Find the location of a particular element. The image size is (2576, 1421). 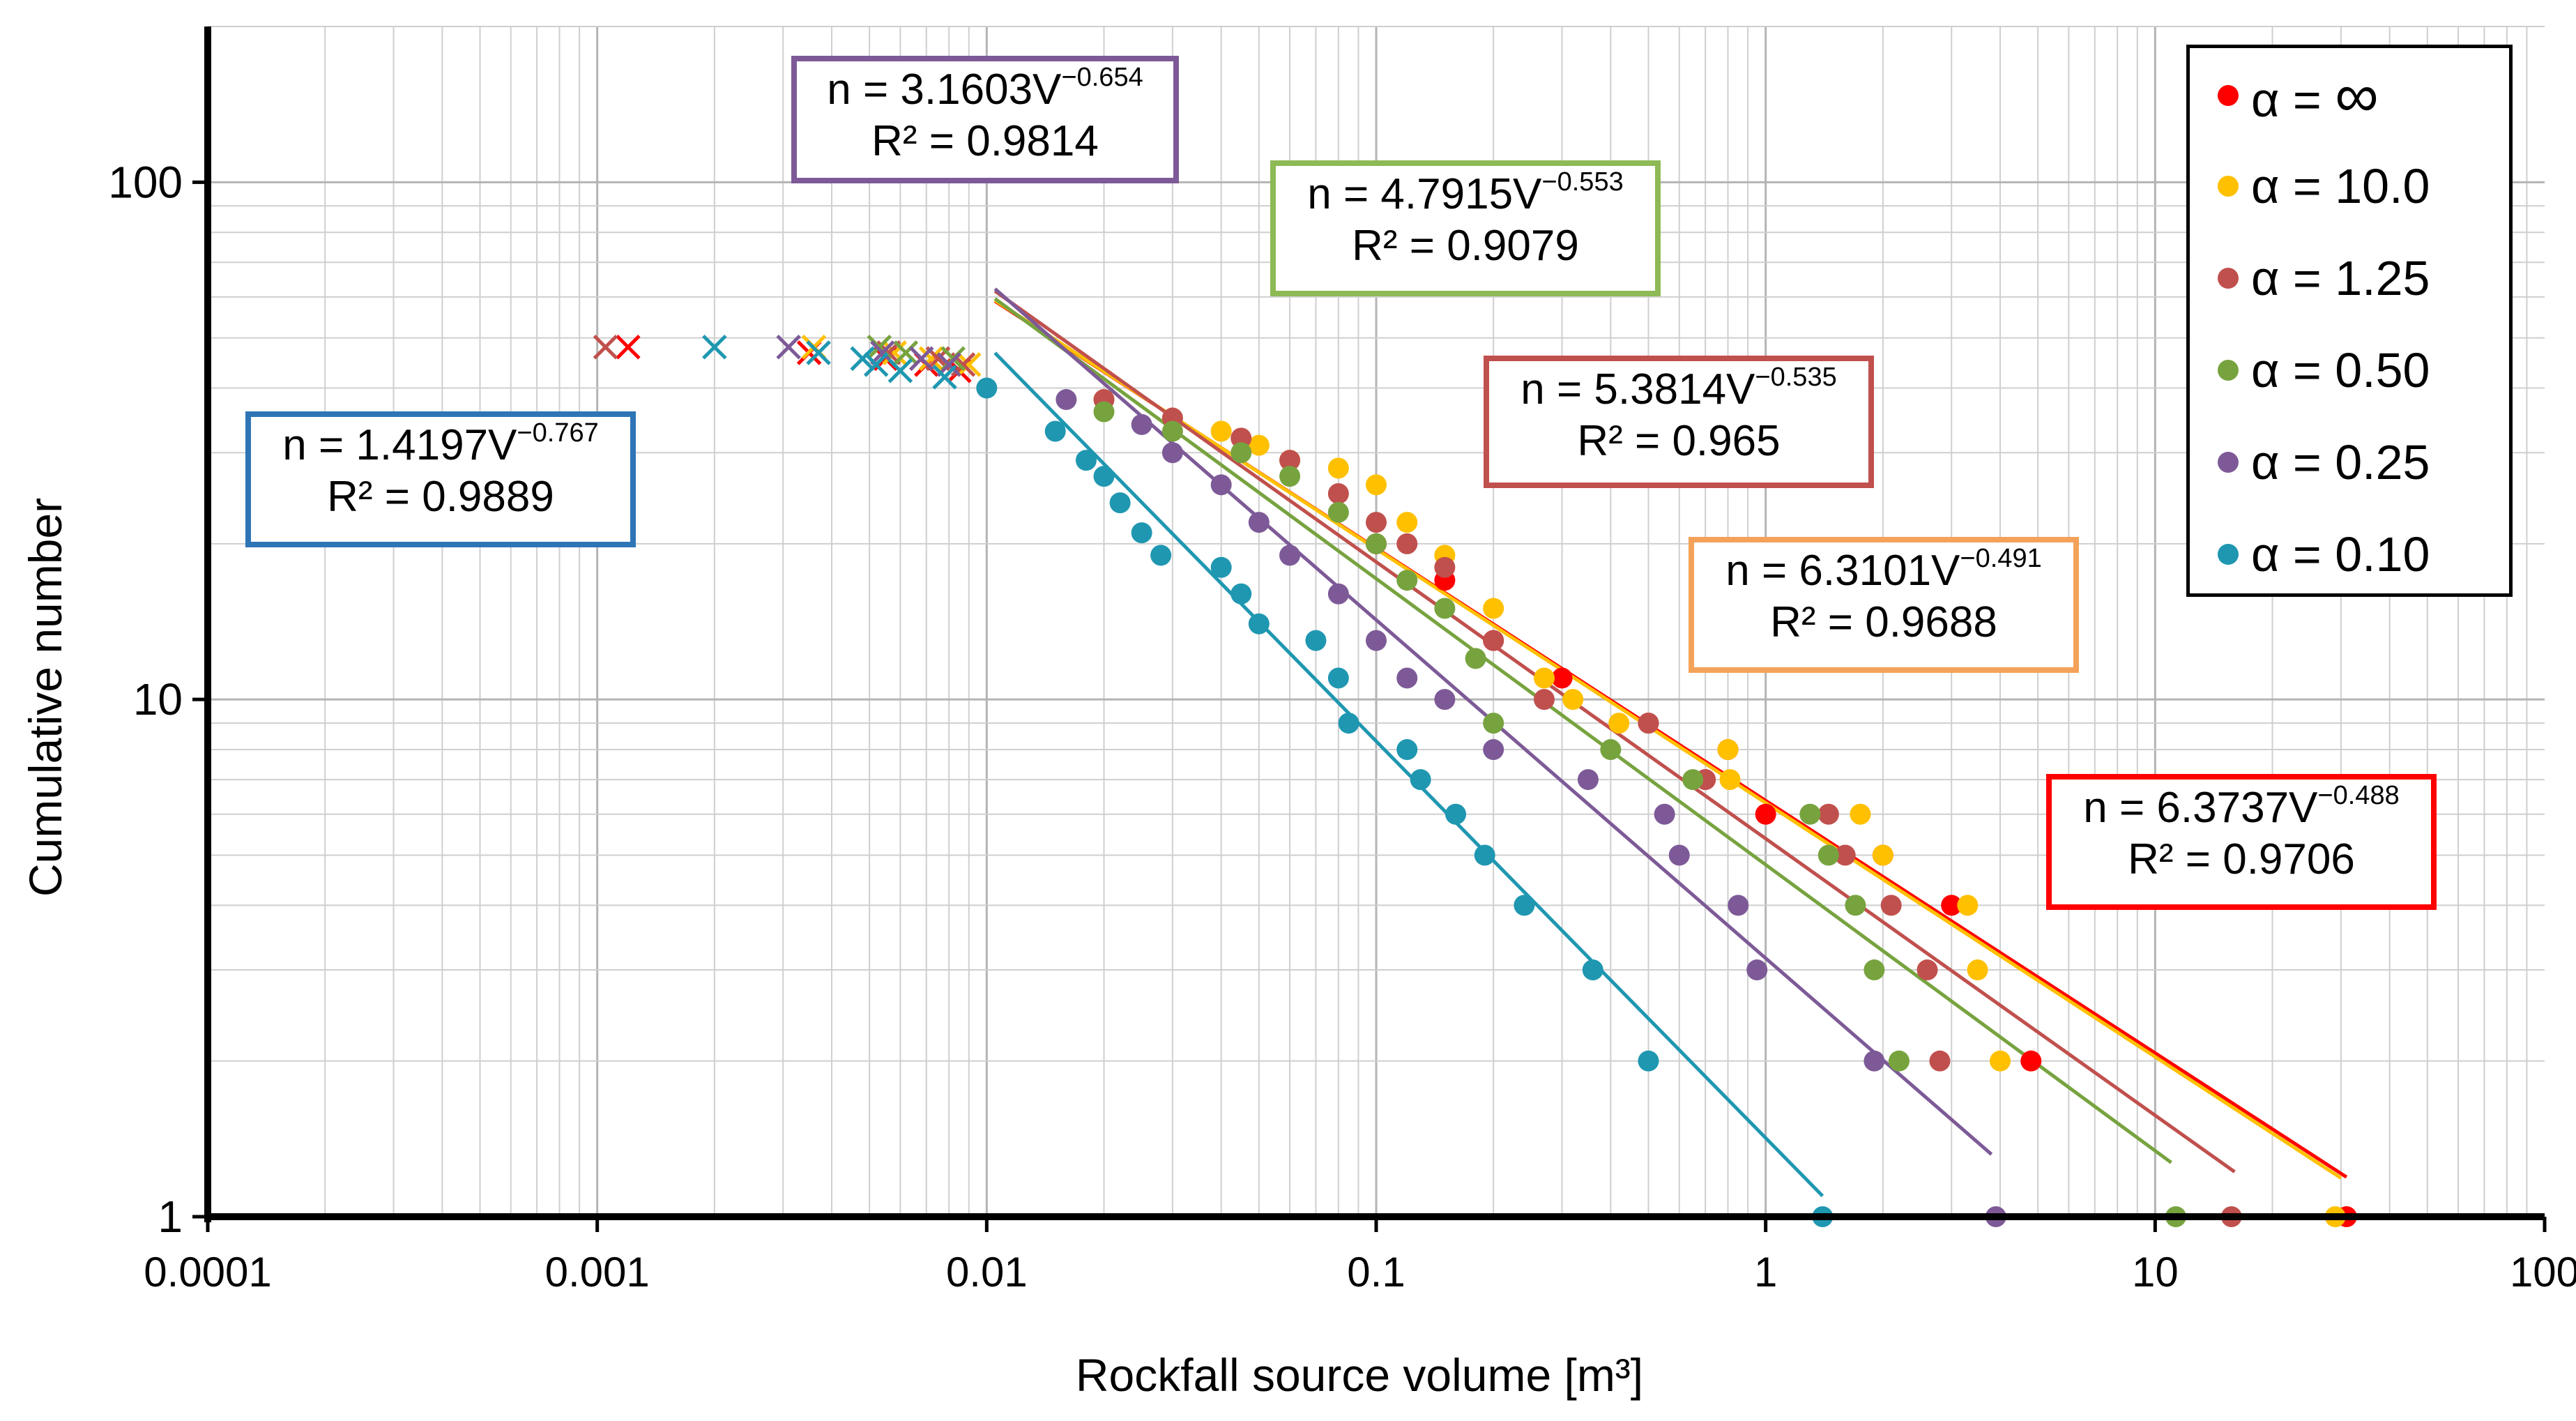

legend-item-alpha-0.50: α = 0.50 is located at coordinates (2324, 370).